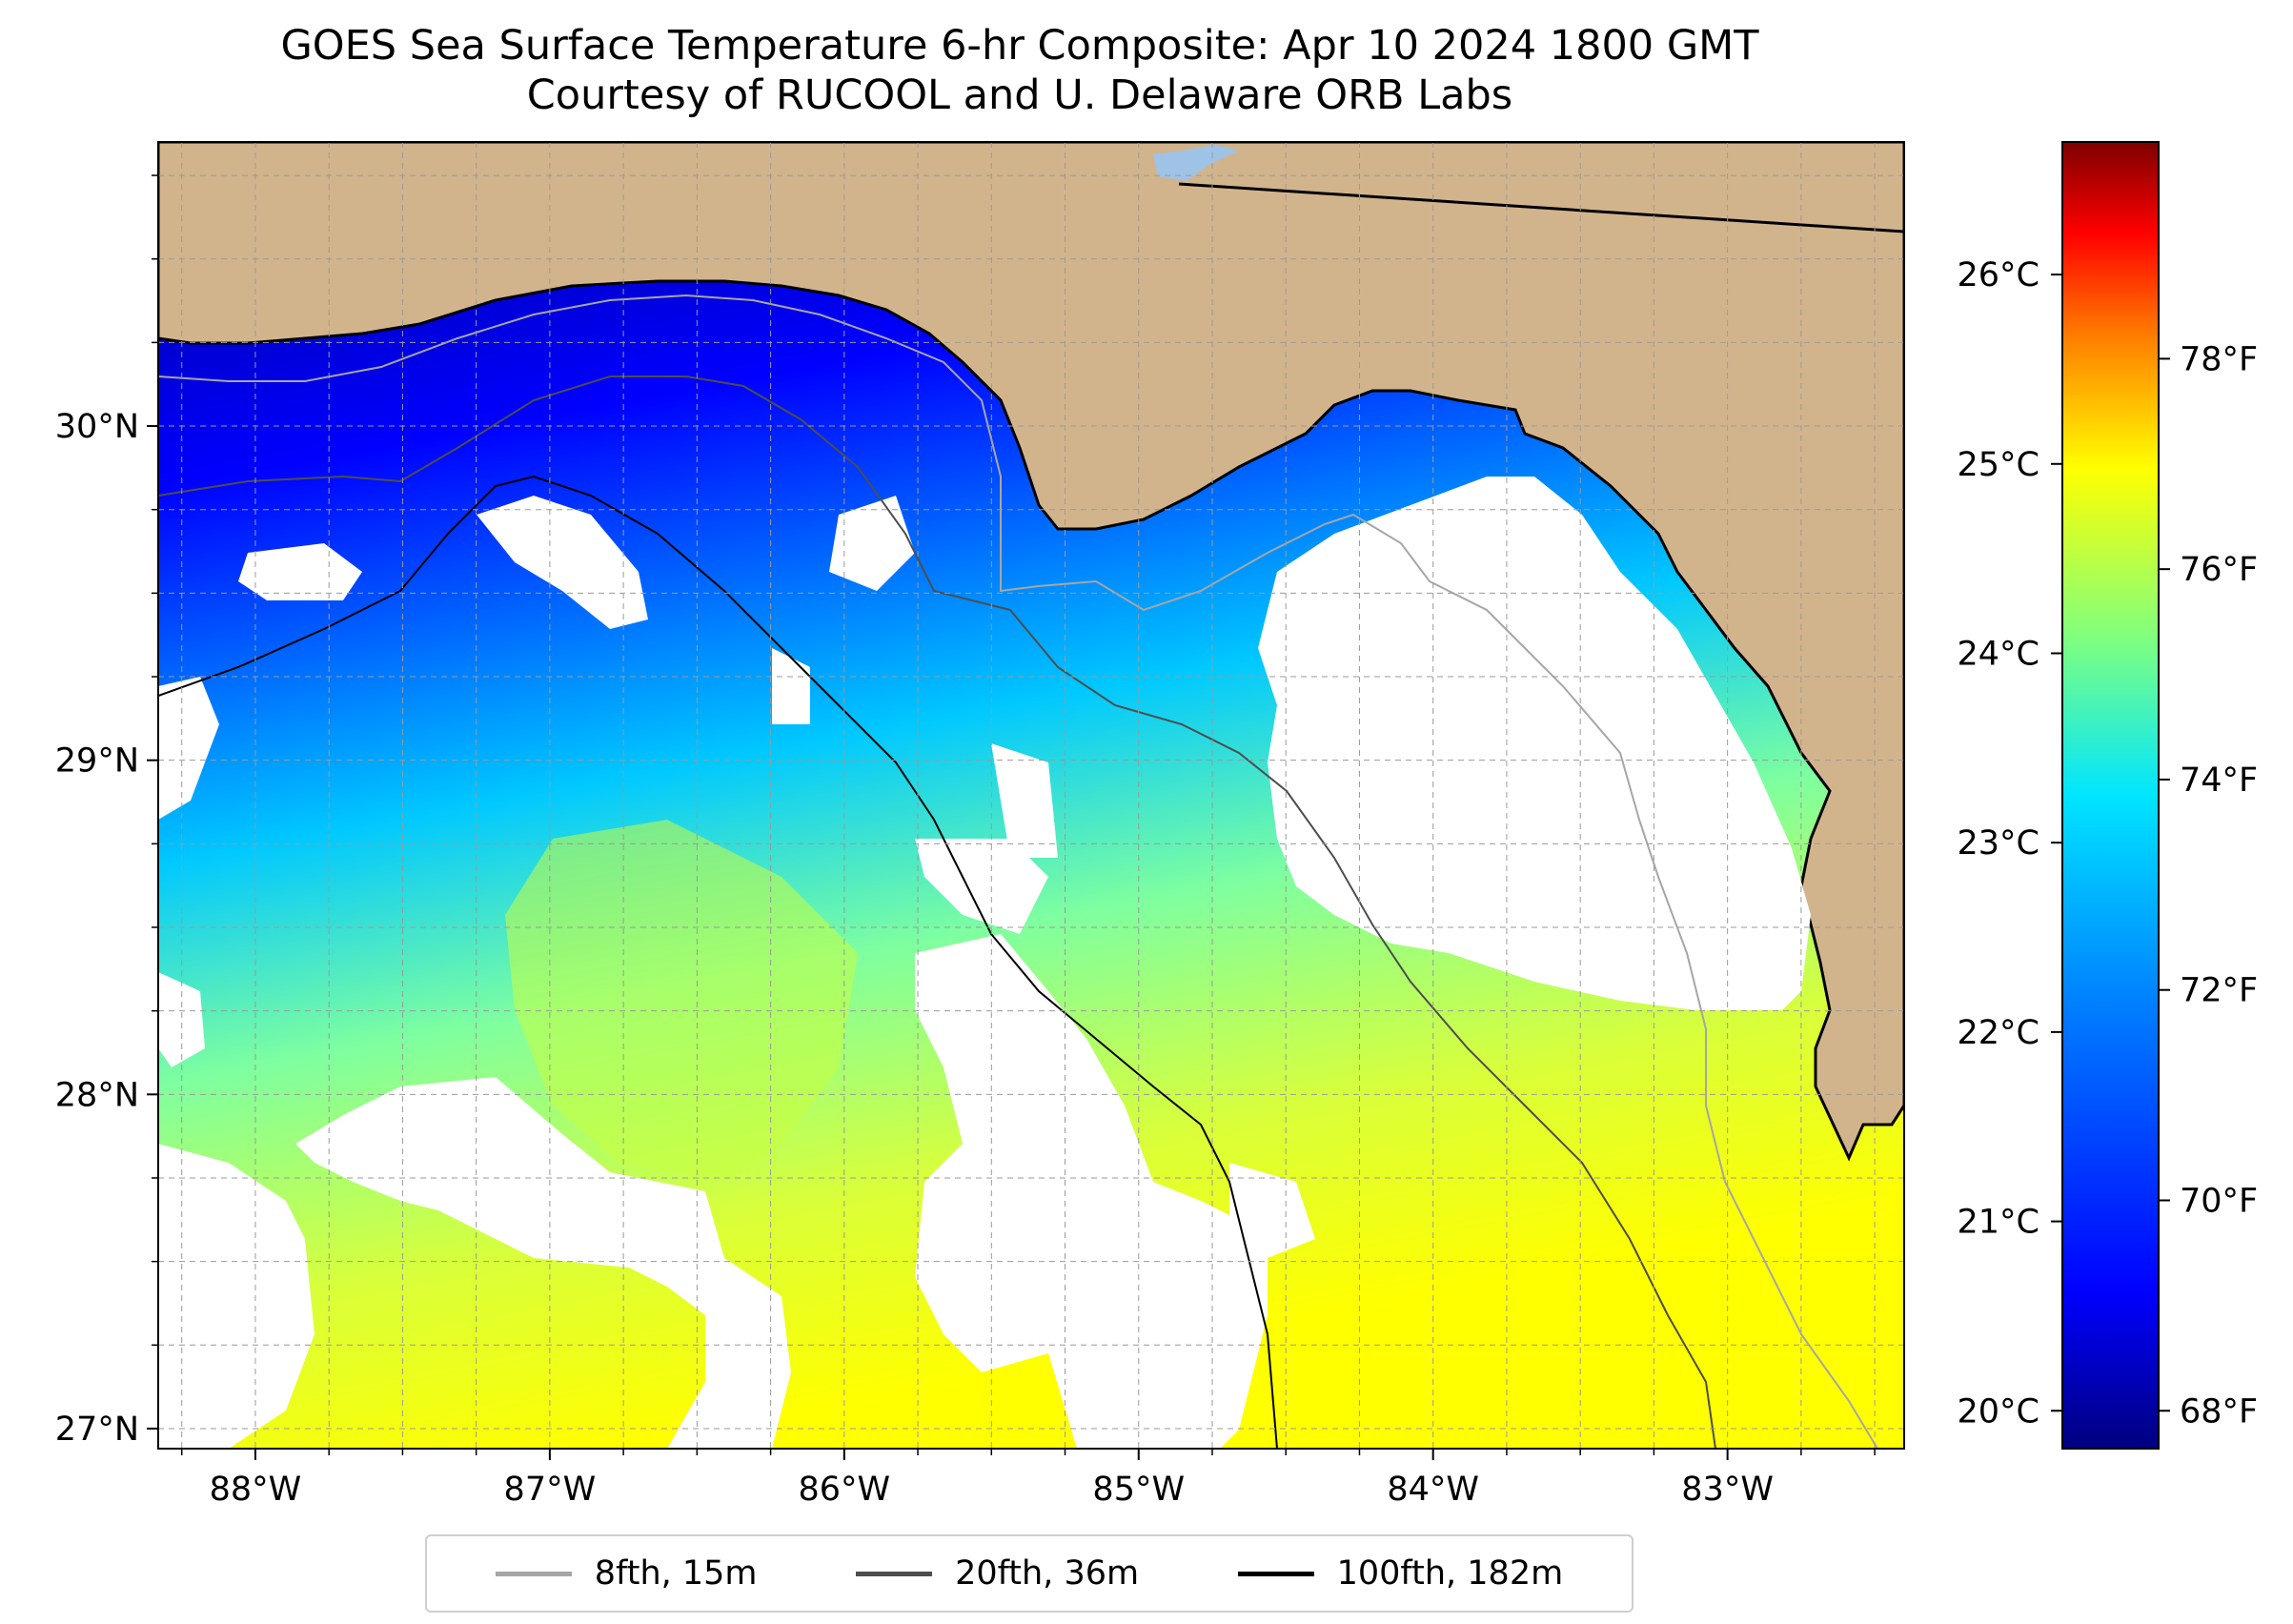 The image size is (2293, 1624). What do you see at coordinates (1275, 1573) in the screenshot?
I see `legend-swatch-100fth` at bounding box center [1275, 1573].